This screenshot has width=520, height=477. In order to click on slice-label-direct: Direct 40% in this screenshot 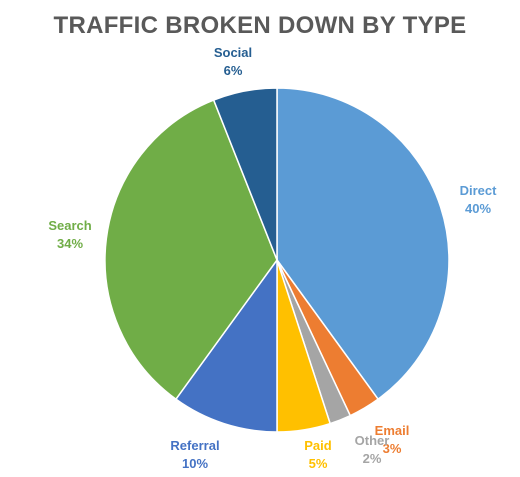, I will do `click(478, 200)`.